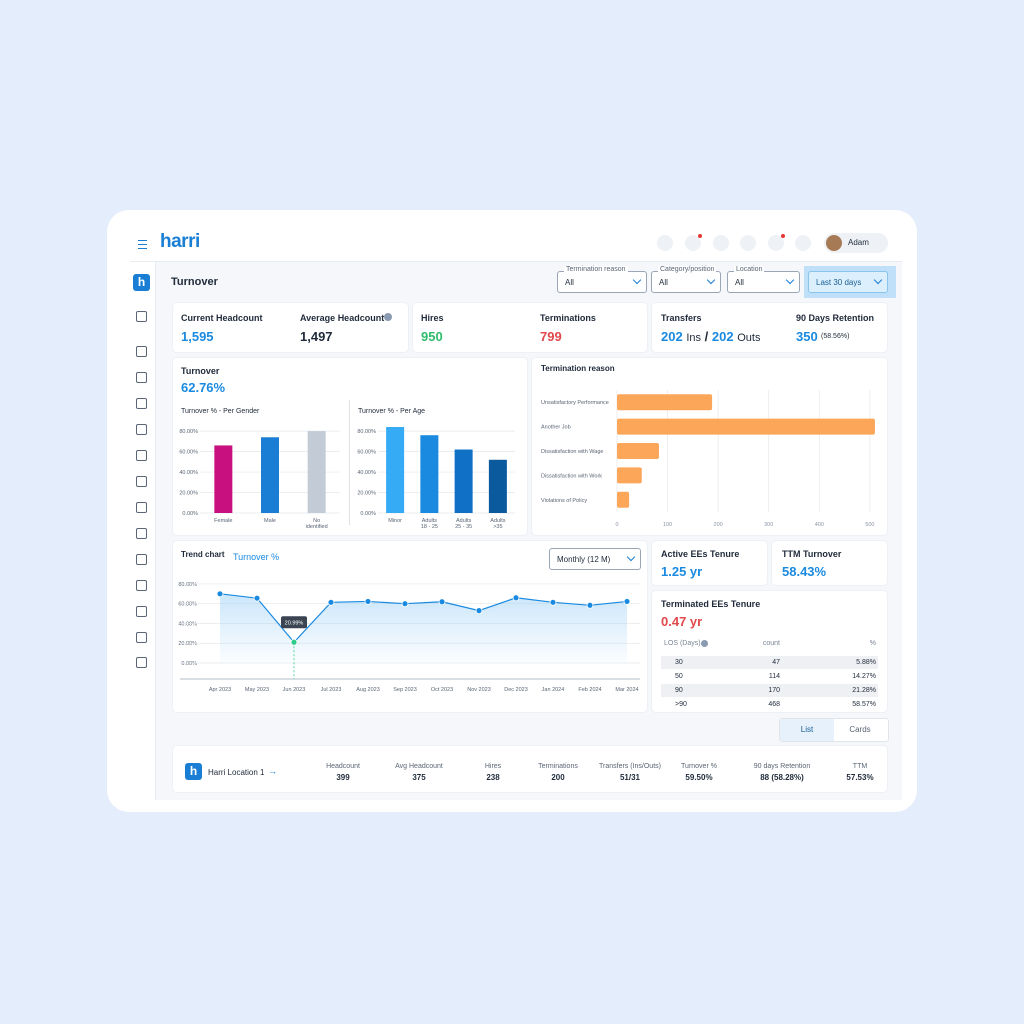 The image size is (1024, 1024). What do you see at coordinates (343, 766) in the screenshot?
I see `column-label: Headcount` at bounding box center [343, 766].